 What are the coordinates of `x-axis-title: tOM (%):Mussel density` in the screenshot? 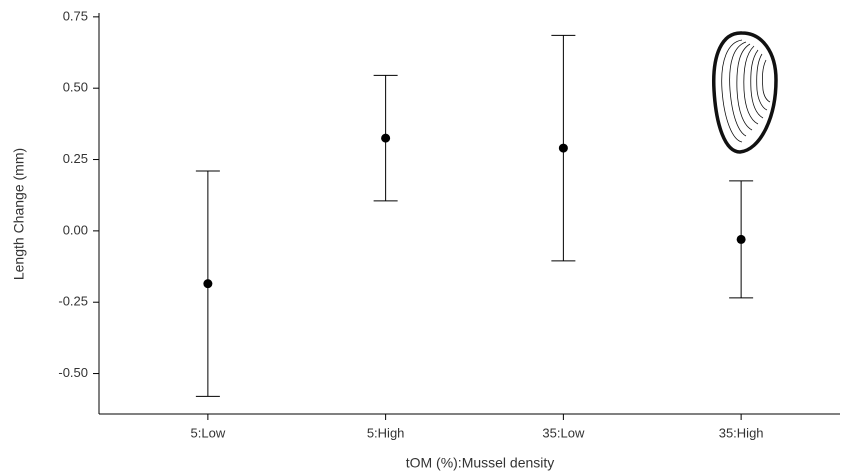 It's located at (480, 463).